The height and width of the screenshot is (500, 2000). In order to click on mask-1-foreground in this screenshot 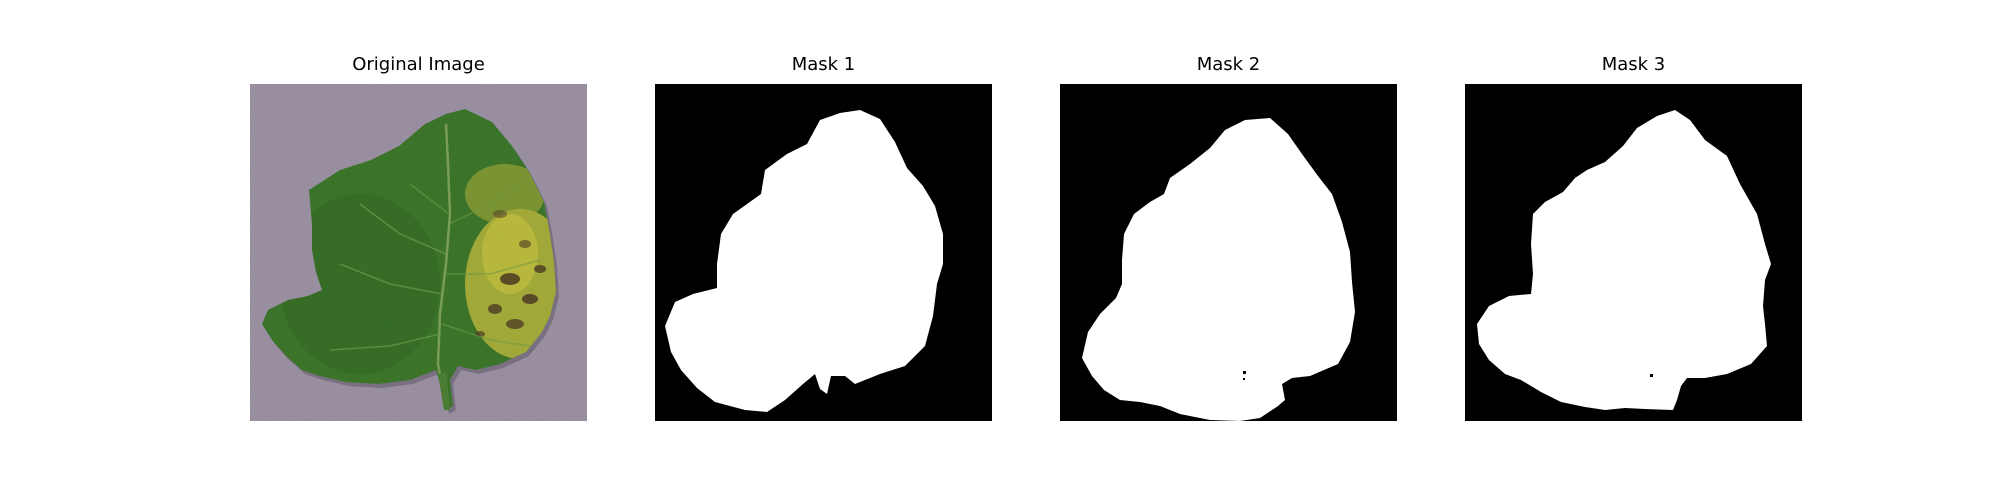, I will do `click(804, 261)`.